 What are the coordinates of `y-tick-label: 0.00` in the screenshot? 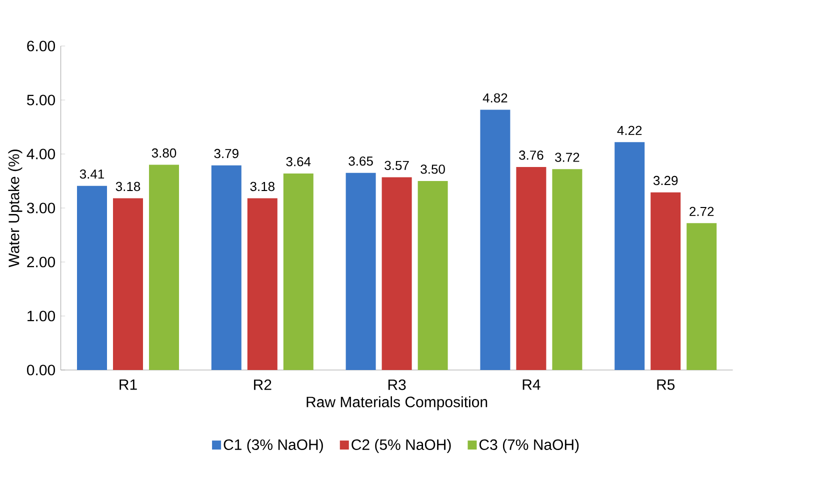 It's located at (41, 370).